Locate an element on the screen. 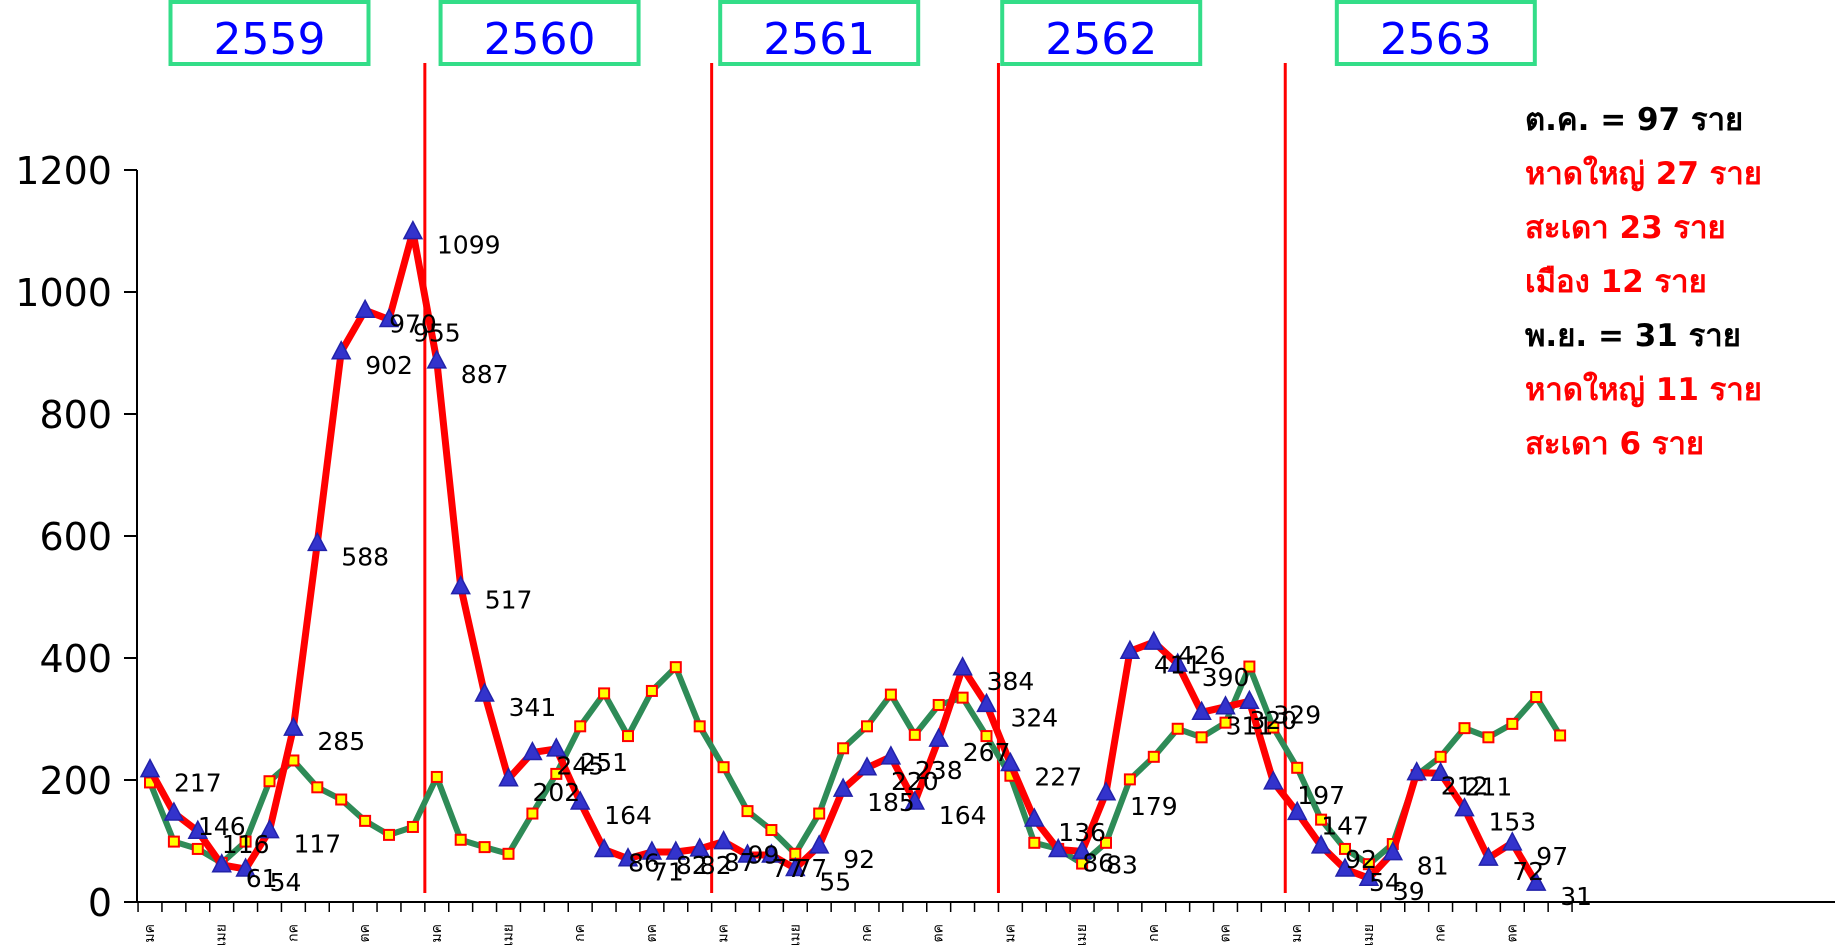 This screenshot has height=949, width=1848. data-label: 902 is located at coordinates (389, 365).